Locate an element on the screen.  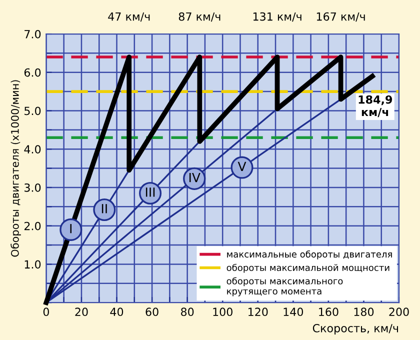
annotation: III is located at coordinates (150, 192).